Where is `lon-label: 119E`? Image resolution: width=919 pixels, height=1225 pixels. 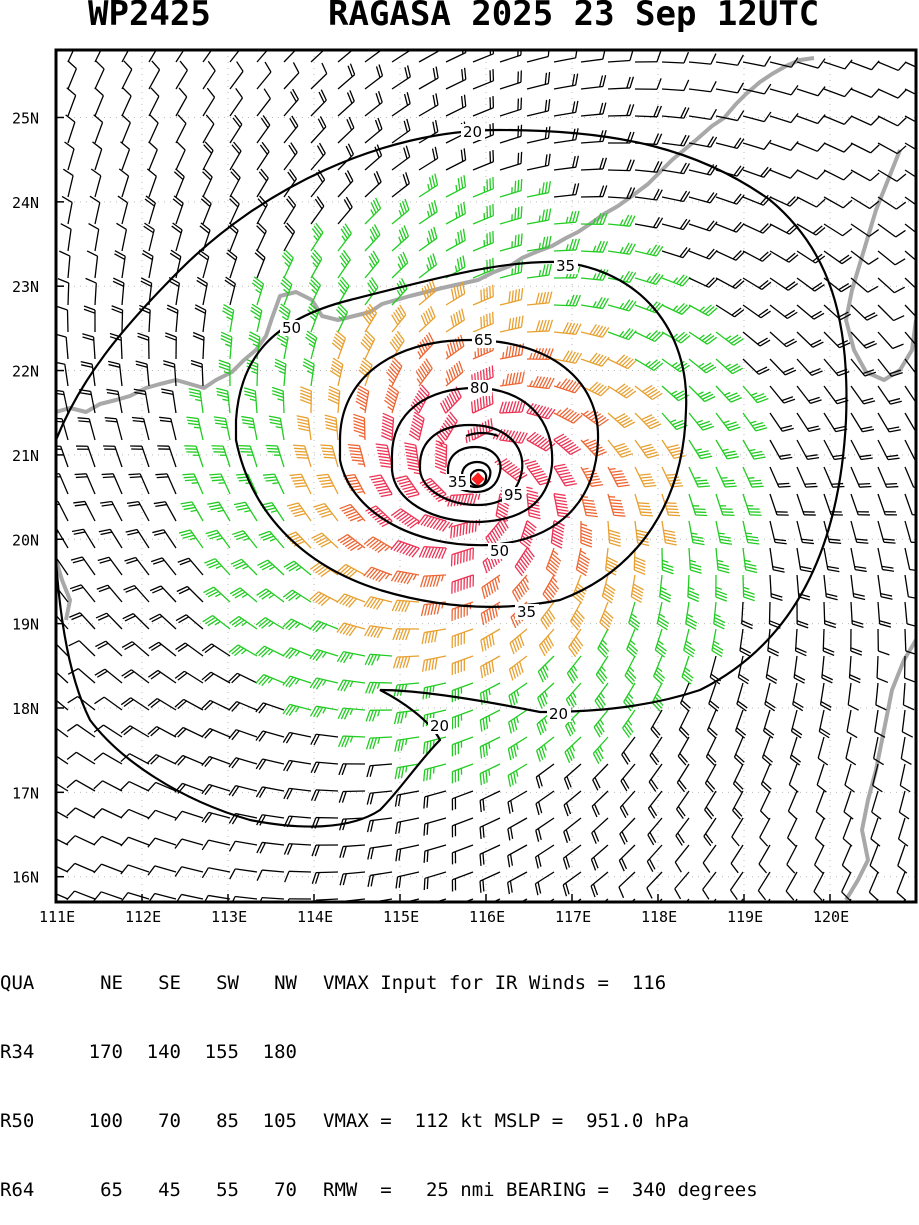
lon-label: 119E is located at coordinates (745, 917).